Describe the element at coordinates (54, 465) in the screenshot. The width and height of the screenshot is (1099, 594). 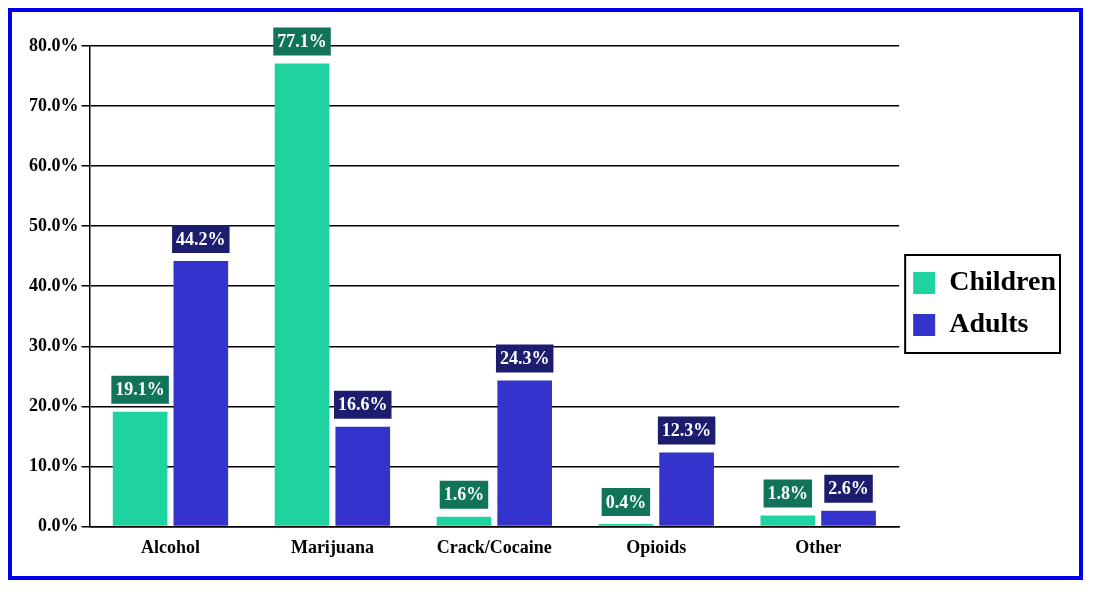
I see `y-tick-label: 10.0%` at that location.